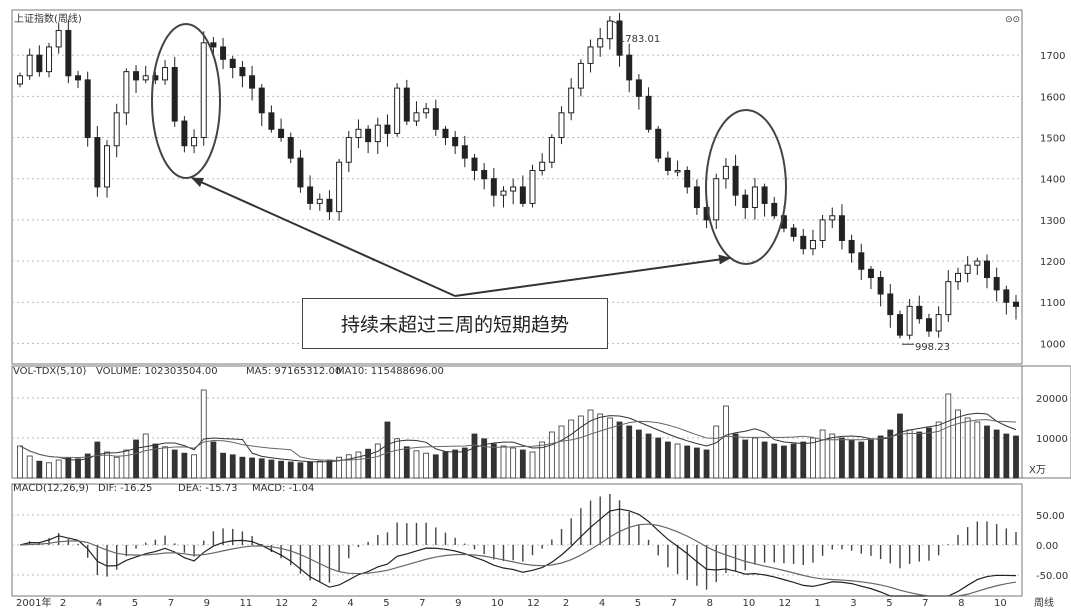 The width and height of the screenshot is (1071, 611). I want to click on macd-tick-label: -50.00, so click(1052, 576).